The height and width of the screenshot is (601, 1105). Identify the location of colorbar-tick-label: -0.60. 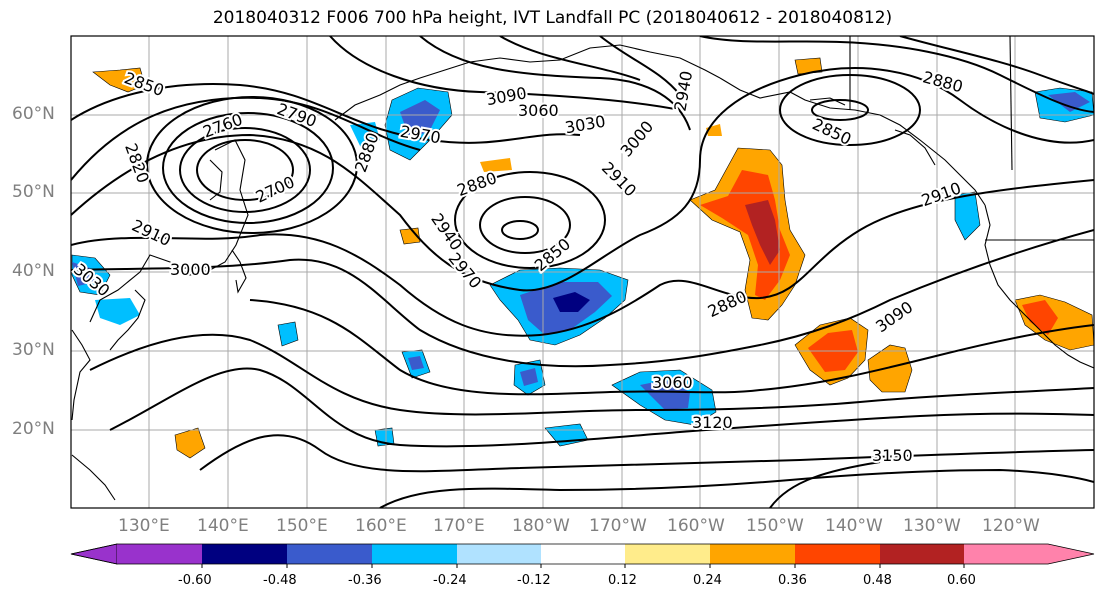
(195, 580).